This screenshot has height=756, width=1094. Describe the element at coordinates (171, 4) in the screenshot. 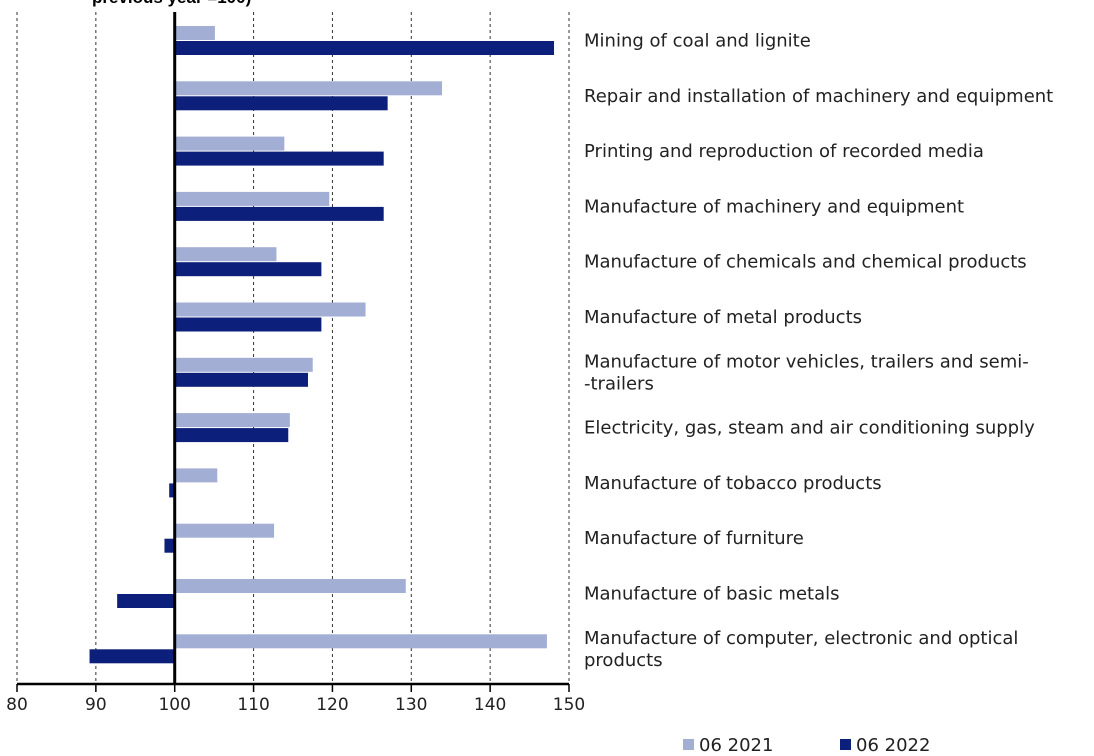

I see `chart-title: previous year =100)` at that location.